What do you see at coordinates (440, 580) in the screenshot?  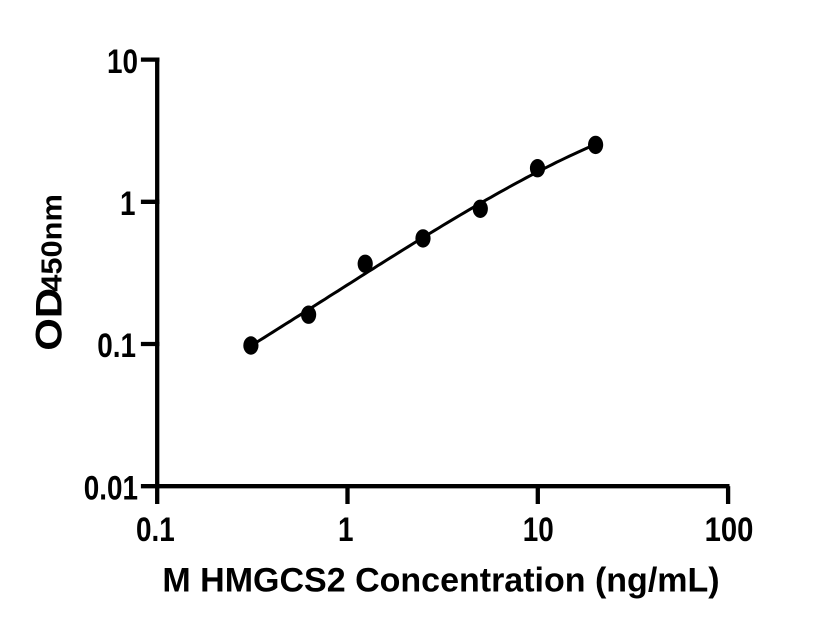 I see `svg-text: M HMGCS2 Concentration (ng/mL)` at bounding box center [440, 580].